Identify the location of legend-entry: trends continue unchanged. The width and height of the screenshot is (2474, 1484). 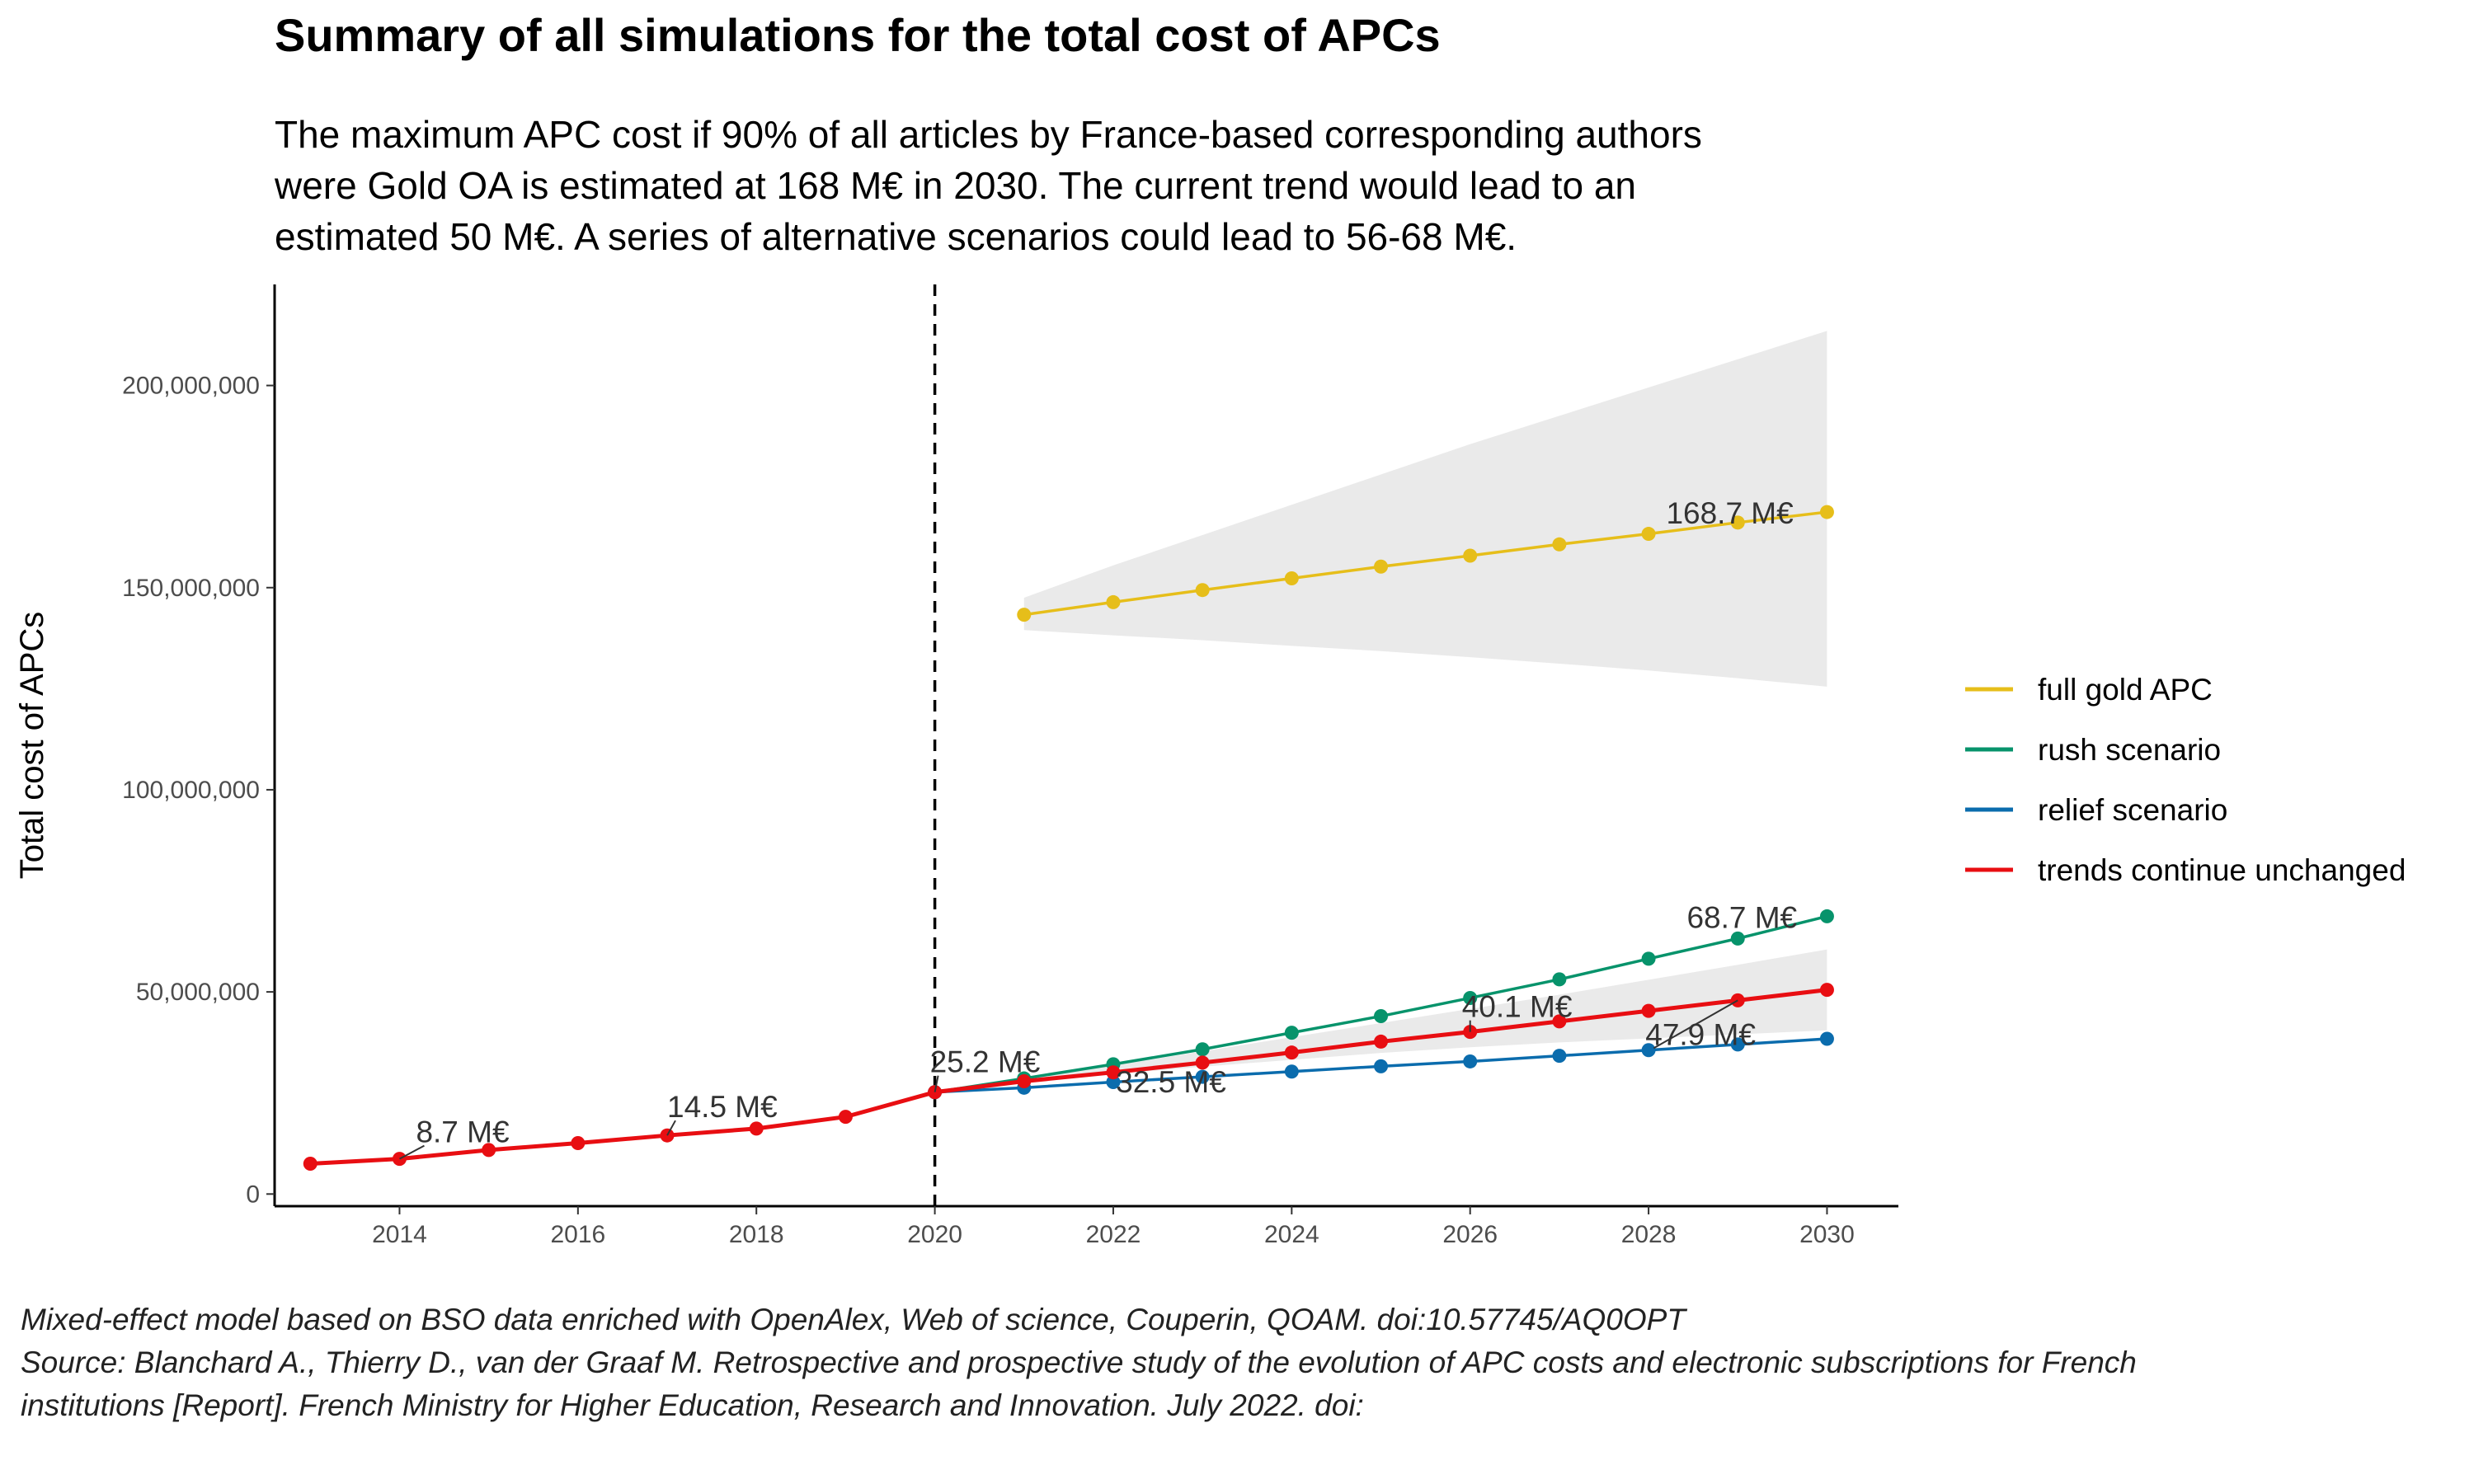
(2222, 870).